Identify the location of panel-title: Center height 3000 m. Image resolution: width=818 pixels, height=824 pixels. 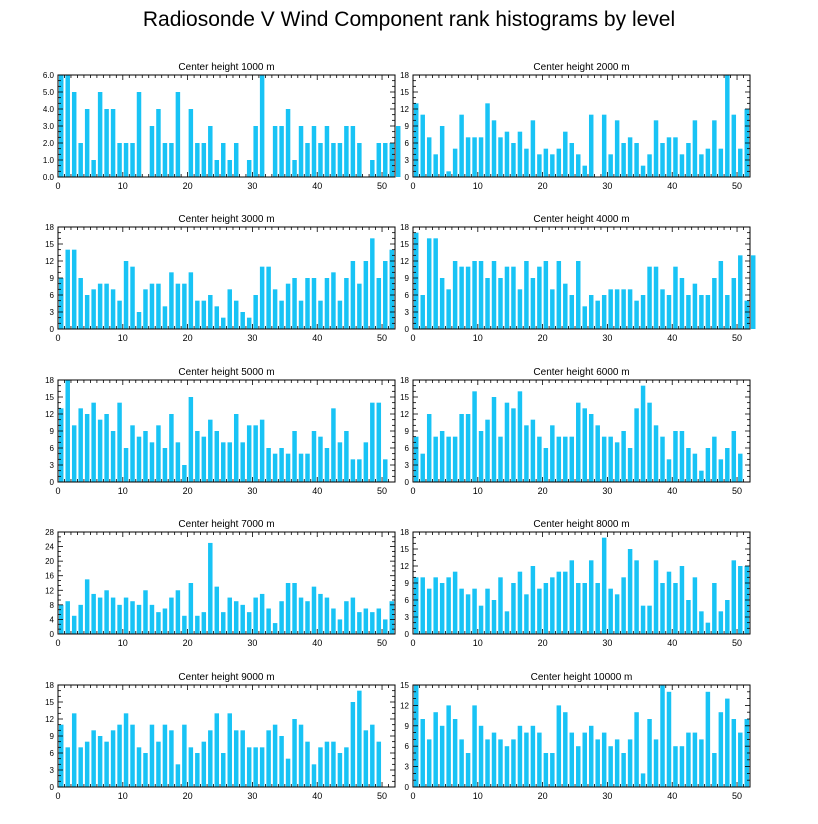
(226, 219).